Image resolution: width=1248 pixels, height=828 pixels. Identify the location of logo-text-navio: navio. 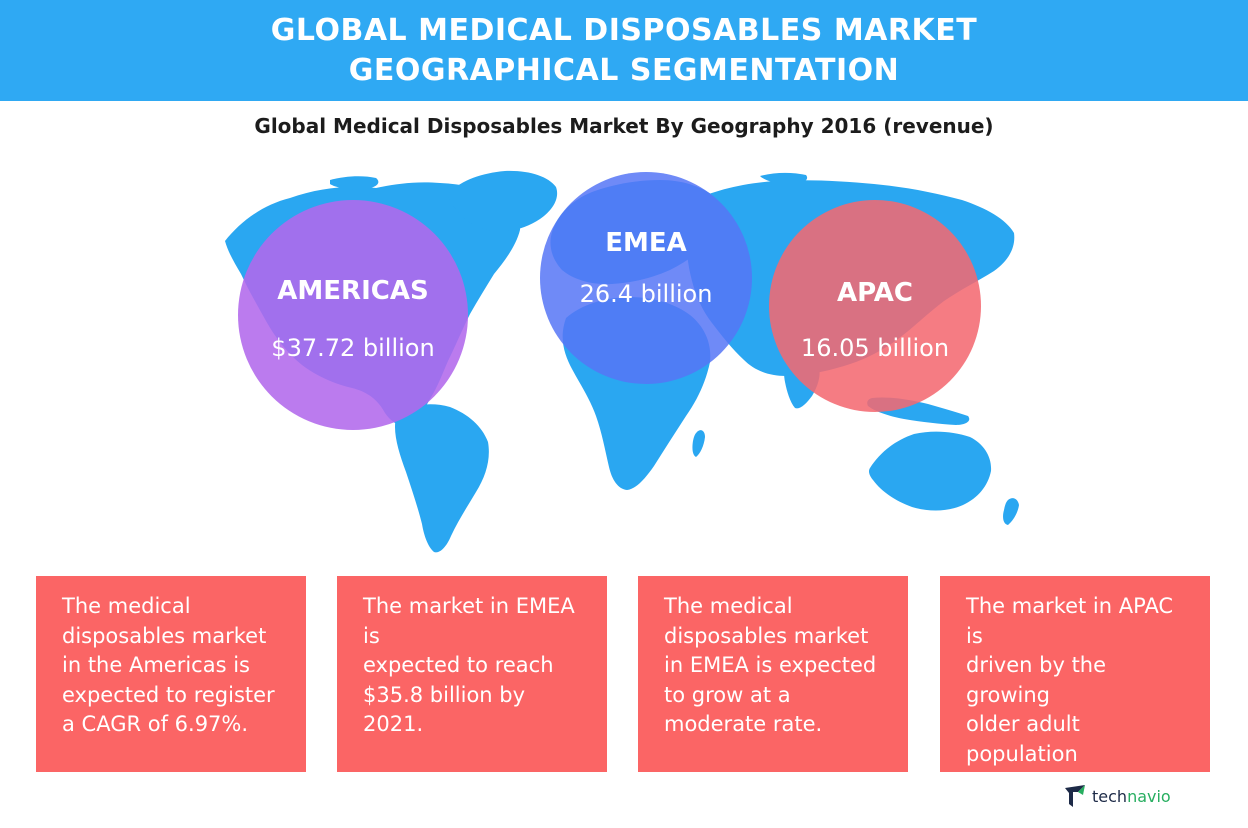
(1149, 796).